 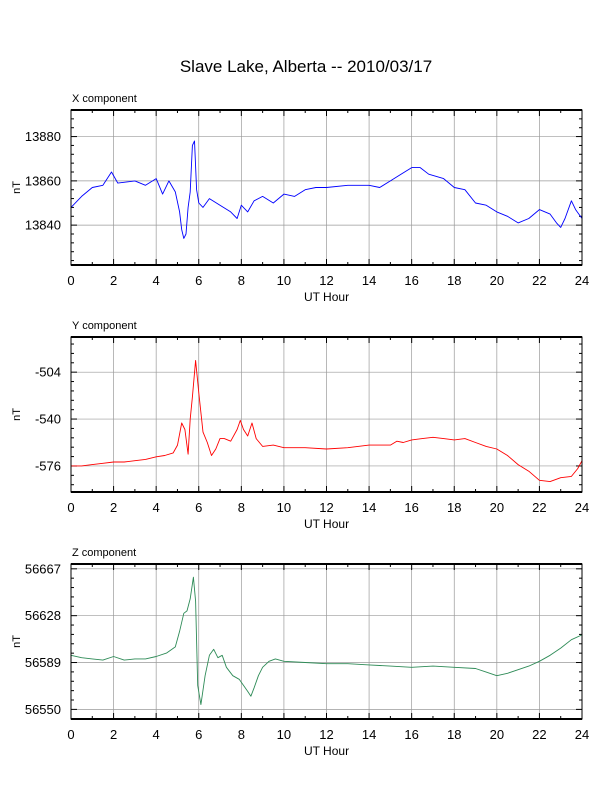 I want to click on y-tick-label: 56589, so click(x=43, y=662).